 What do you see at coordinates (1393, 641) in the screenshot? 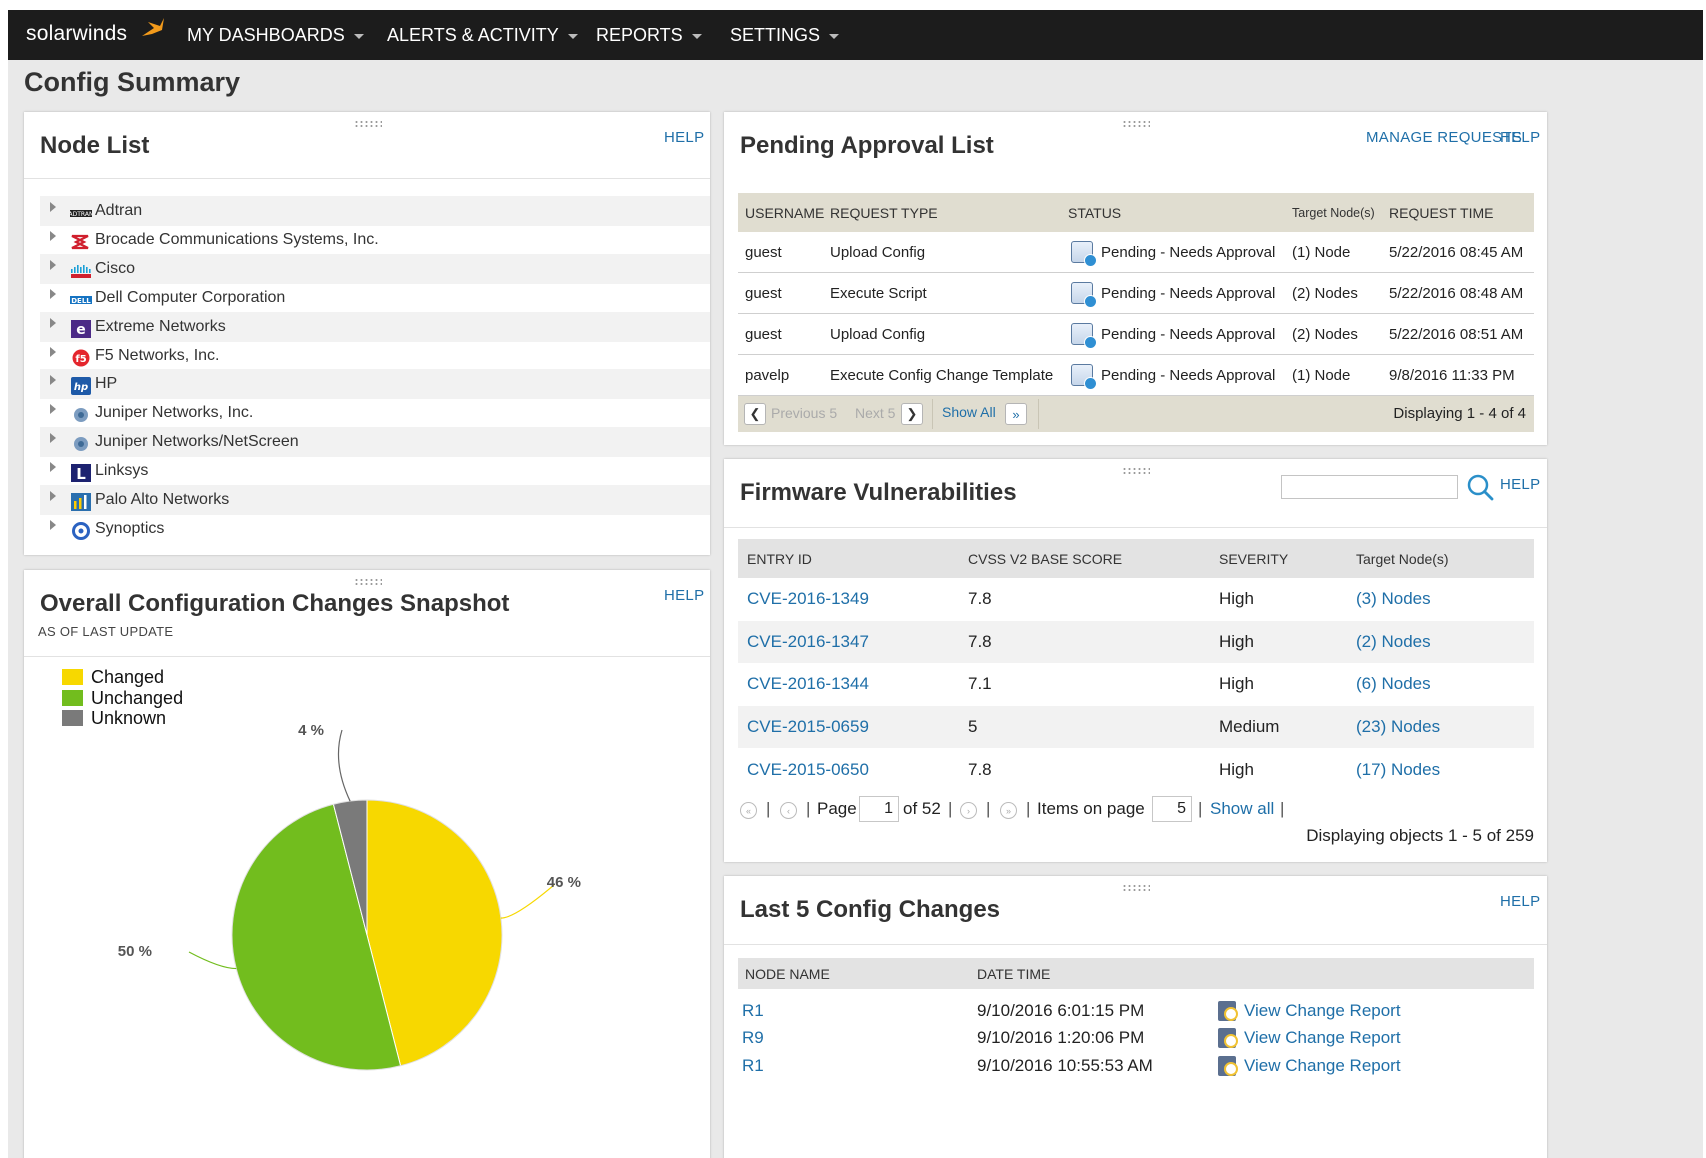
I see `target-nodes-link: (2) Nodes` at bounding box center [1393, 641].